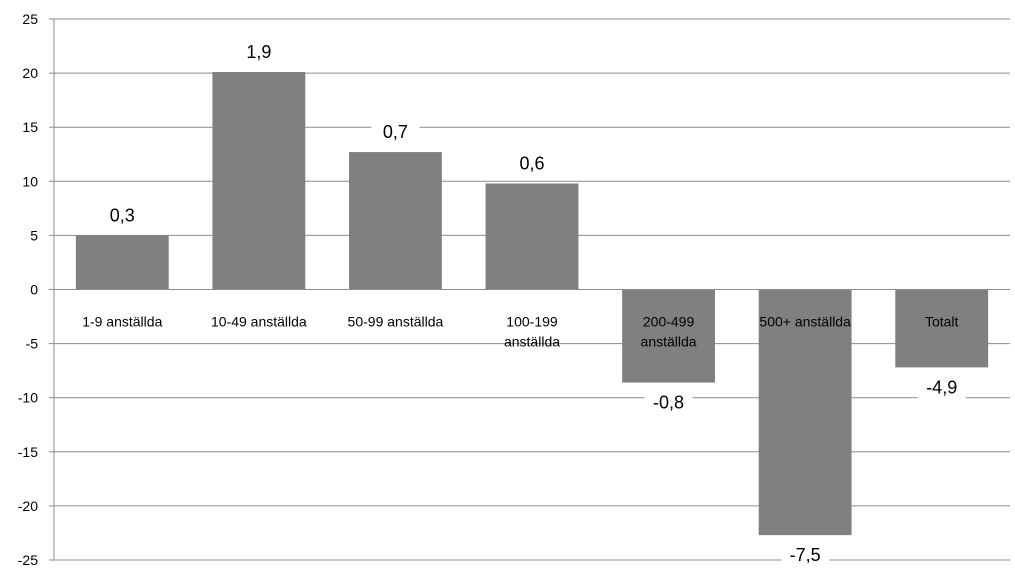 This screenshot has height=574, width=1015. Describe the element at coordinates (28, 506) in the screenshot. I see `y-tick-label: -20` at that location.